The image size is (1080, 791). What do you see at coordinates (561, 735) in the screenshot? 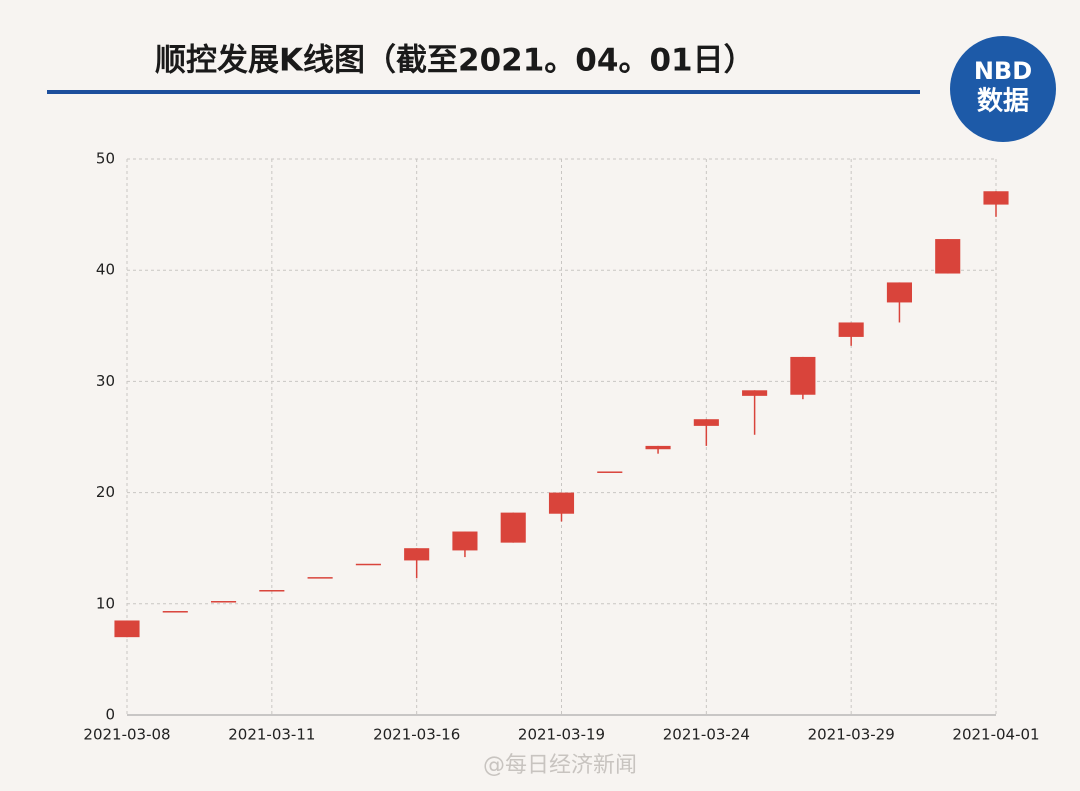
I see `x-tick-label: 2021-03-19` at bounding box center [561, 735].